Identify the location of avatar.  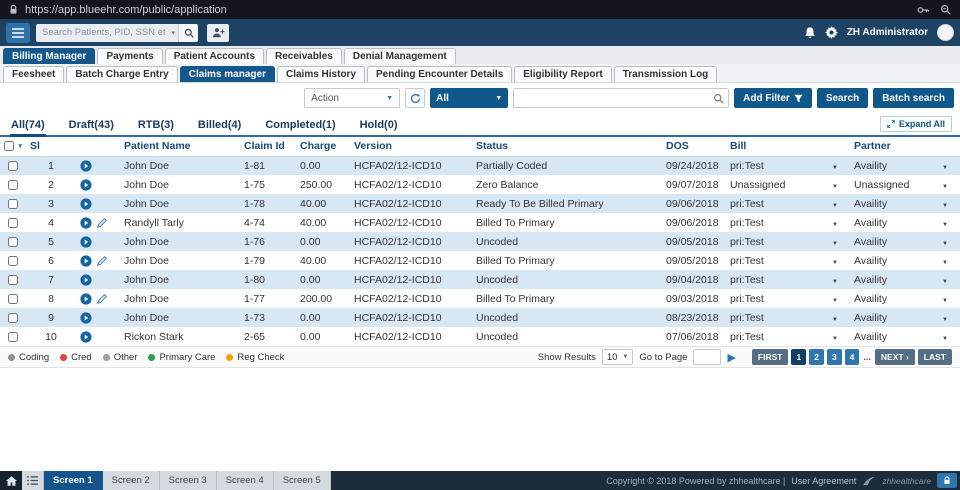
(945, 32).